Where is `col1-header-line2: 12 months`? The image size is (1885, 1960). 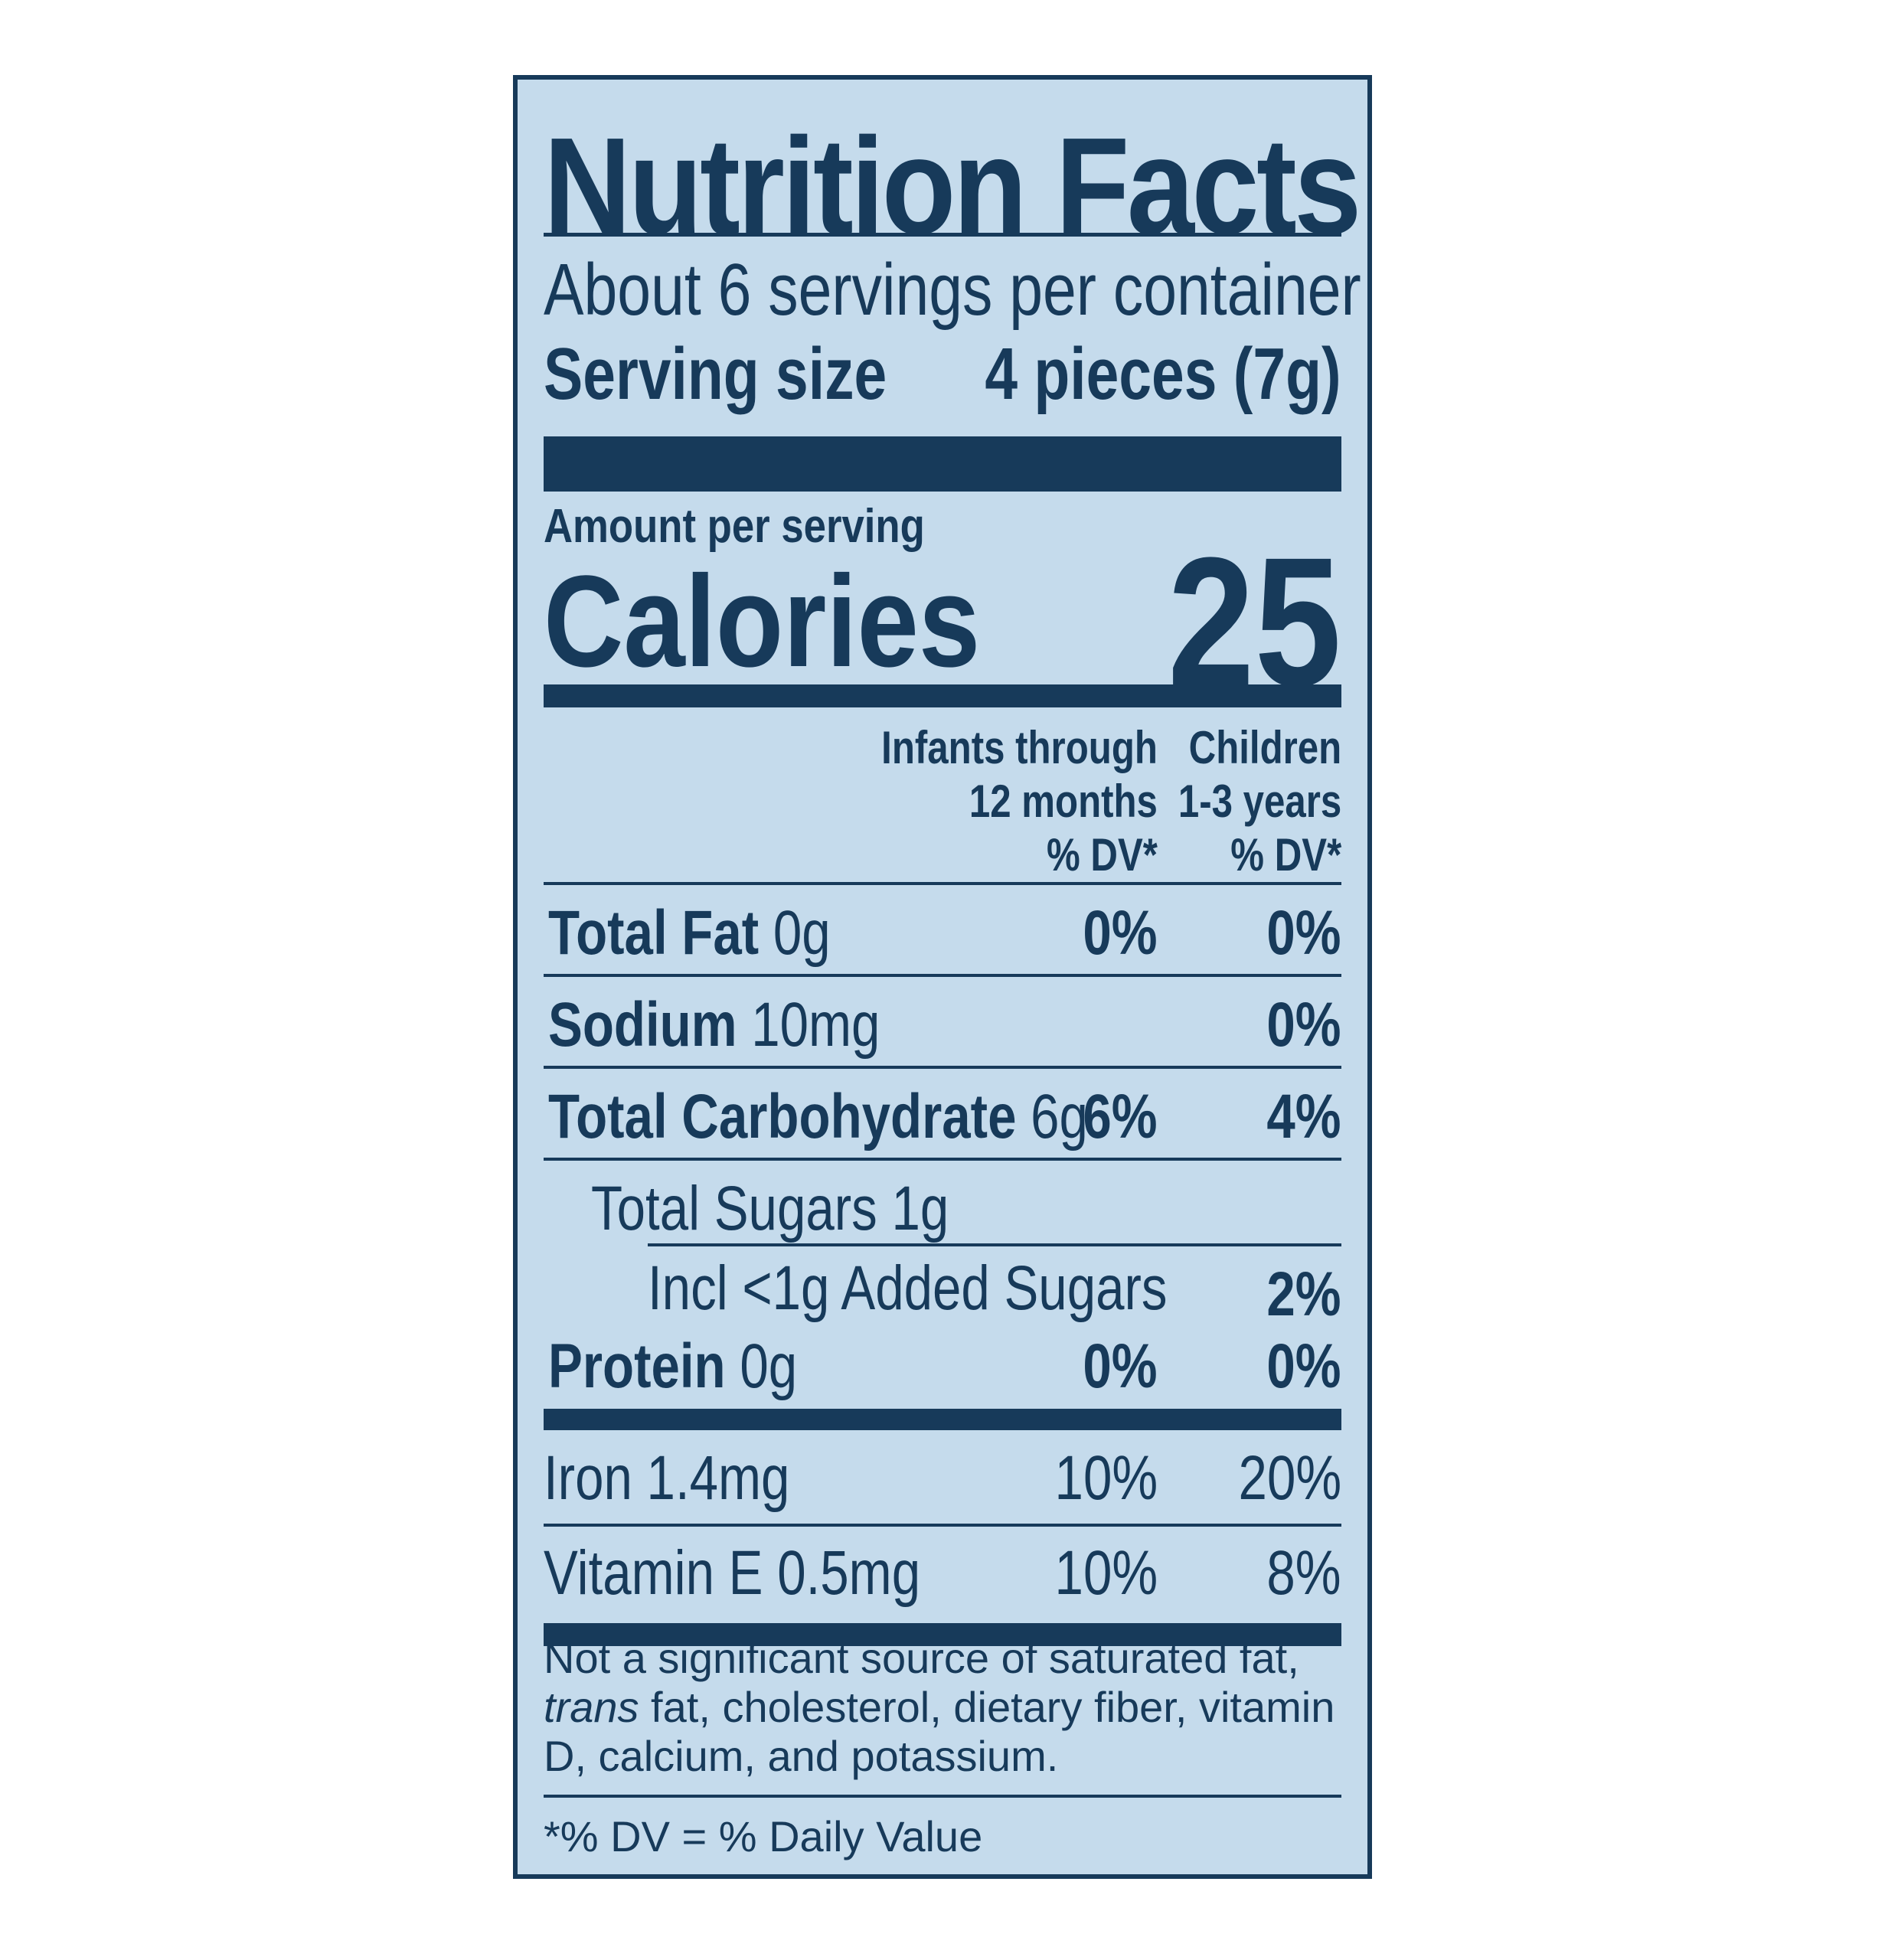
col1-header-line2: 12 months is located at coordinates (1063, 801).